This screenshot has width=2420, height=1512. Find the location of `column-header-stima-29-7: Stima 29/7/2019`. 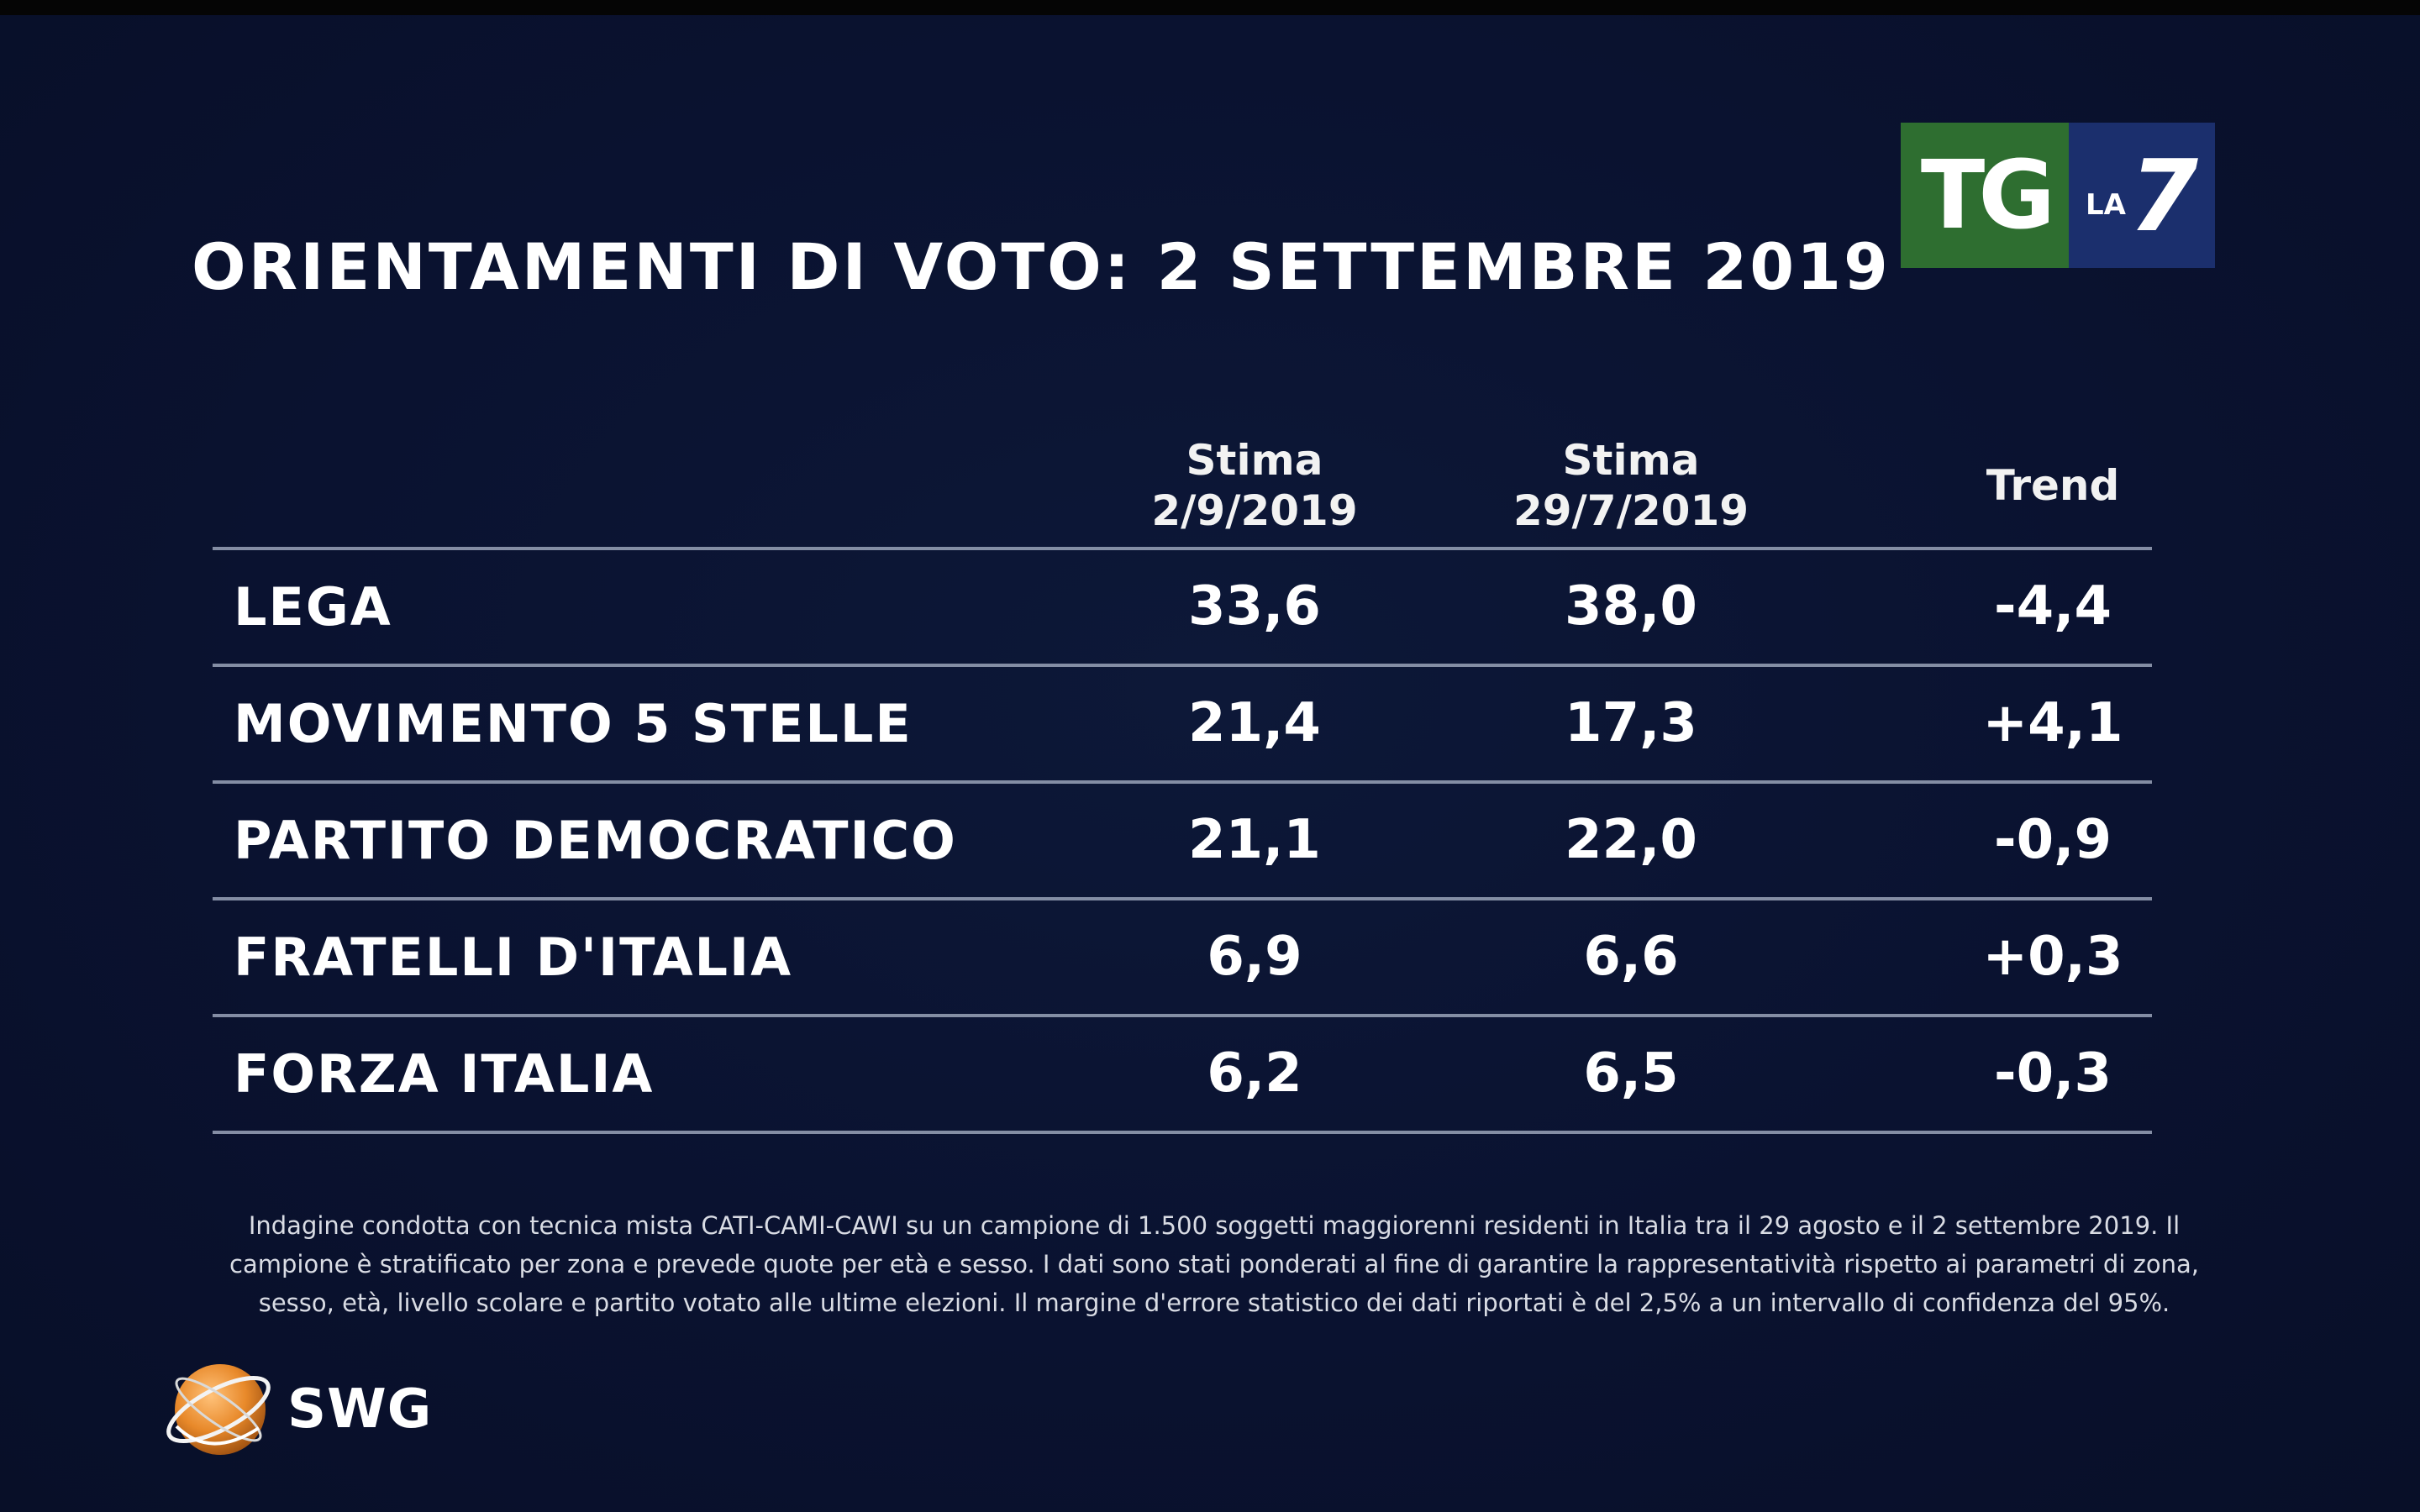

column-header-stima-29-7: Stima 29/7/2019 is located at coordinates (1631, 485).